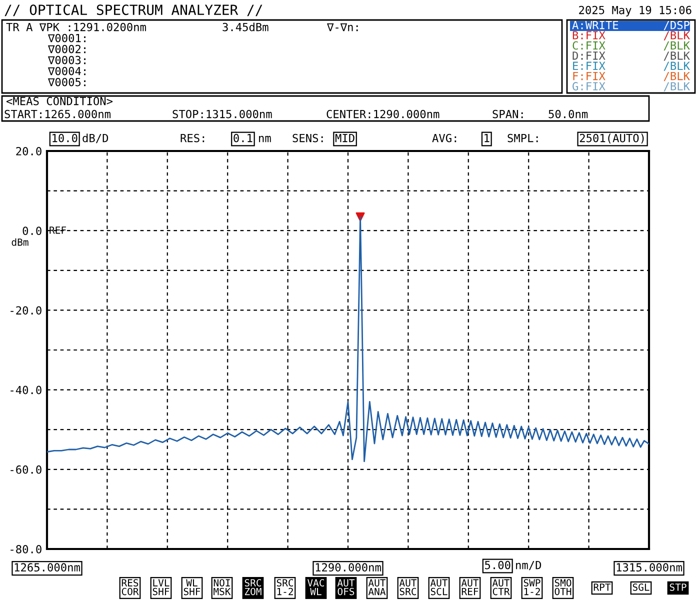 The height and width of the screenshot is (600, 700). Describe the element at coordinates (95, 139) in the screenshot. I see `text: dB/D` at that location.